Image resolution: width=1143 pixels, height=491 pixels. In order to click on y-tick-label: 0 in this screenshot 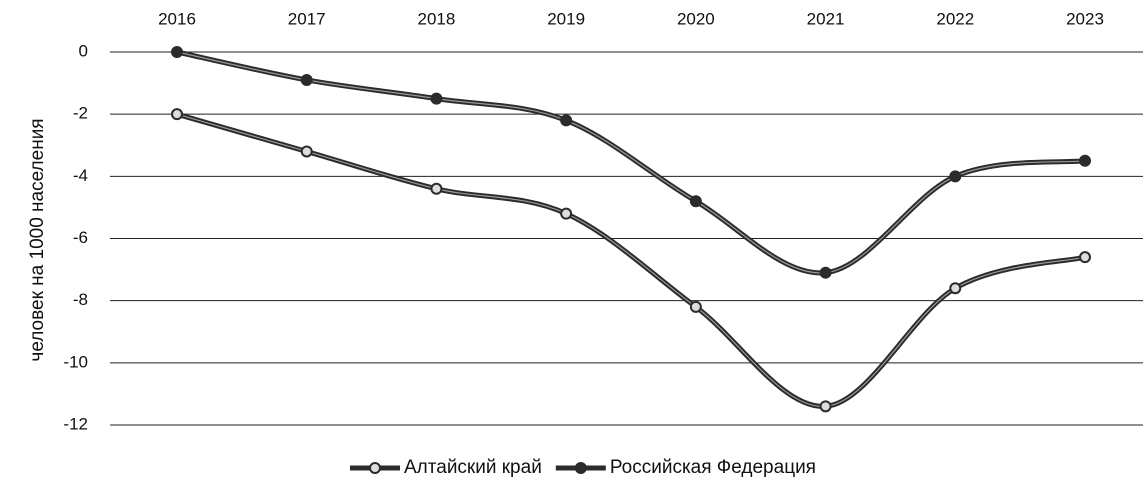, I will do `click(83, 50)`.